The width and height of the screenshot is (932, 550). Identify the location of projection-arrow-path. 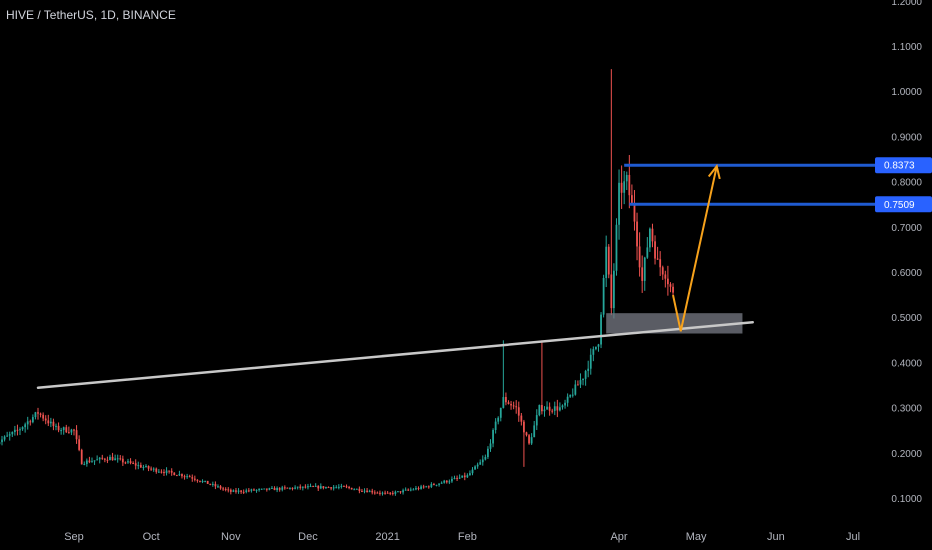
(695, 249).